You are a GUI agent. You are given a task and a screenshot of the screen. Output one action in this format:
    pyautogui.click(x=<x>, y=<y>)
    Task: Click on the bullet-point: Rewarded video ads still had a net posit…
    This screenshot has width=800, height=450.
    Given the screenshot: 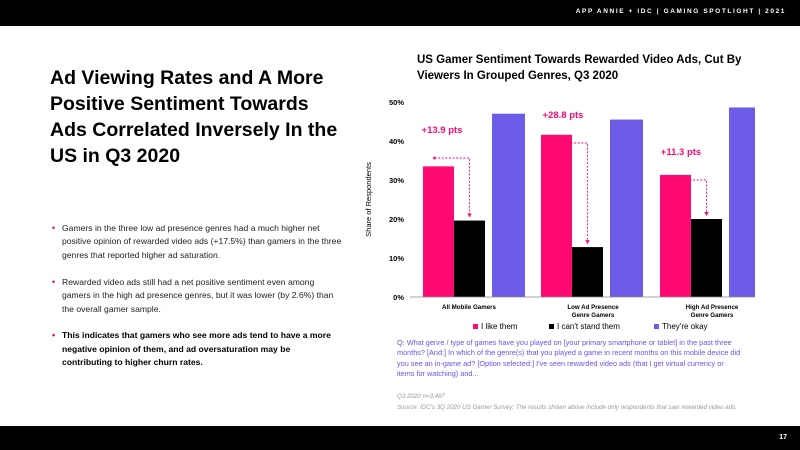 What is the action you would take?
    pyautogui.click(x=197, y=296)
    